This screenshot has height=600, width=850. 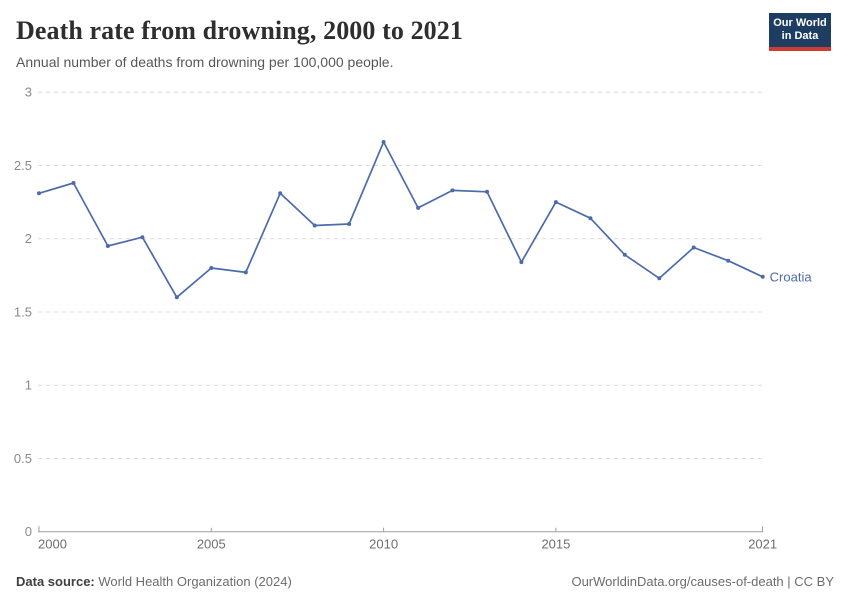 What do you see at coordinates (791, 276) in the screenshot?
I see `entity-label: Croatia` at bounding box center [791, 276].